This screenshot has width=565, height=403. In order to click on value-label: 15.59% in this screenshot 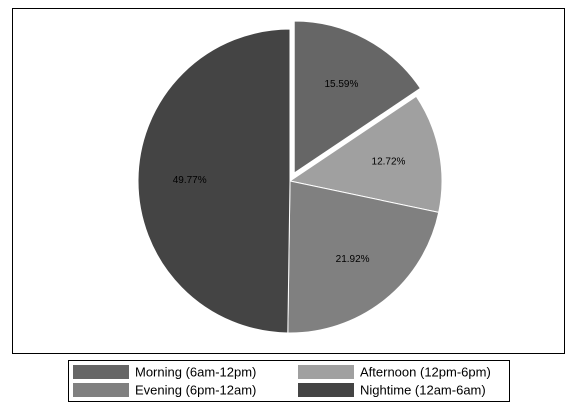, I will do `click(341, 84)`.